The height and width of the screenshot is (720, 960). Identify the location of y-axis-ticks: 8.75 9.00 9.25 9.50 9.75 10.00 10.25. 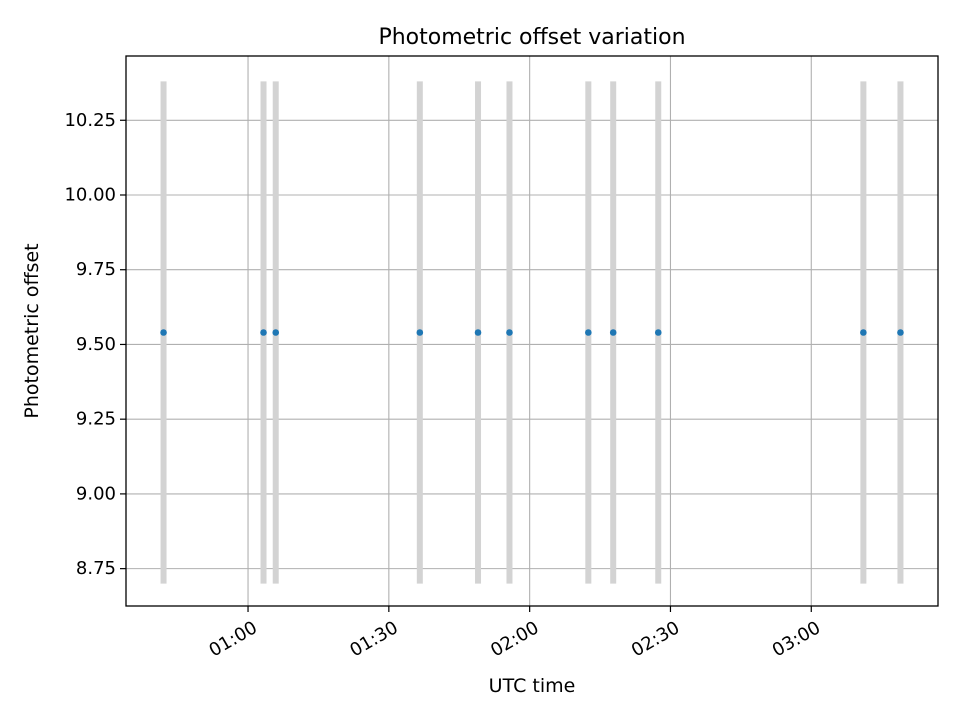
(95, 344).